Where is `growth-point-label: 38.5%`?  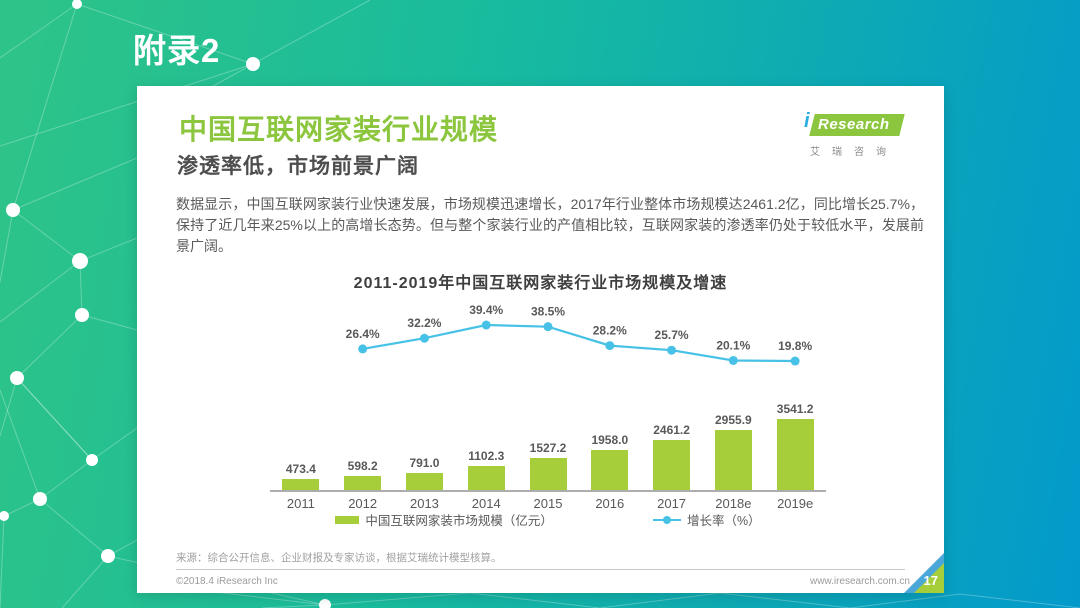 growth-point-label: 38.5% is located at coordinates (548, 312).